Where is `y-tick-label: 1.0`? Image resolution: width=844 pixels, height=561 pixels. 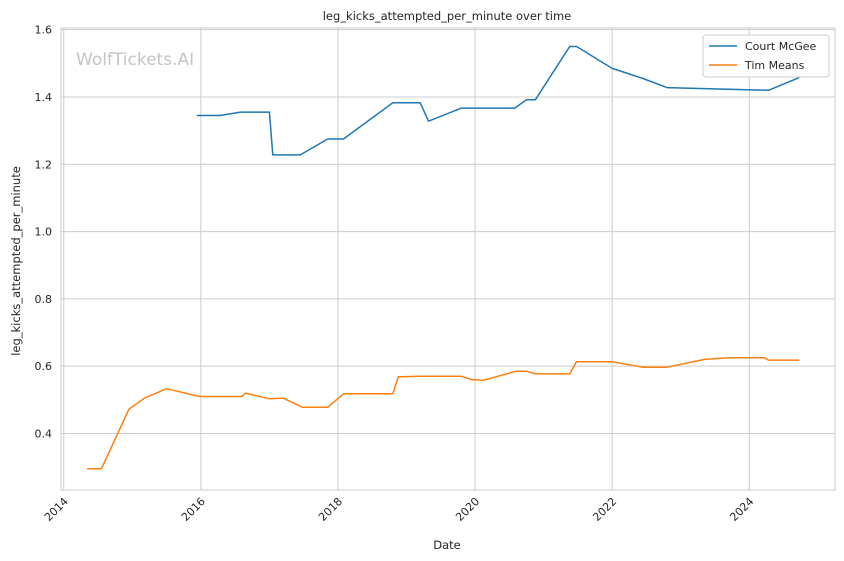 y-tick-label: 1.0 is located at coordinates (44, 232).